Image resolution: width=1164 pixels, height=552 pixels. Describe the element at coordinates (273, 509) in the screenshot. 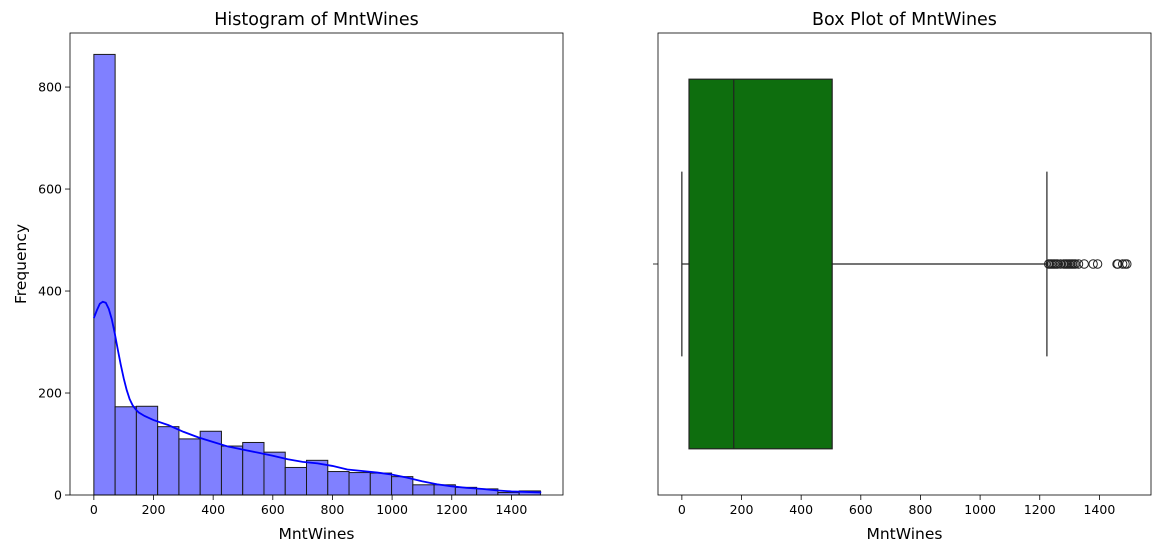

I see `histogram-x-tick-label: 600` at that location.